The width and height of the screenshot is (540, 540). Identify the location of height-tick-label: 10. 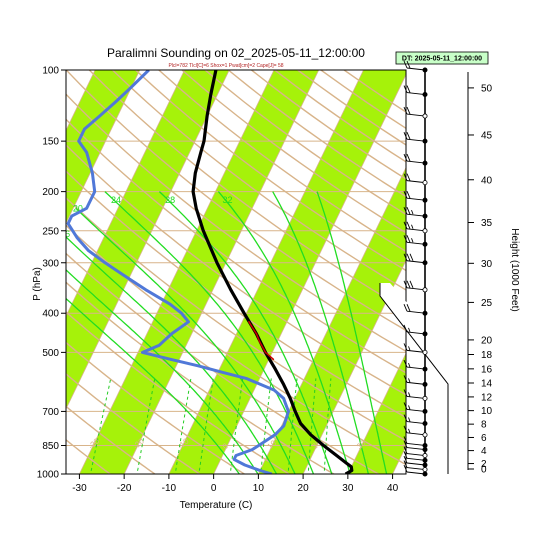
(487, 411).